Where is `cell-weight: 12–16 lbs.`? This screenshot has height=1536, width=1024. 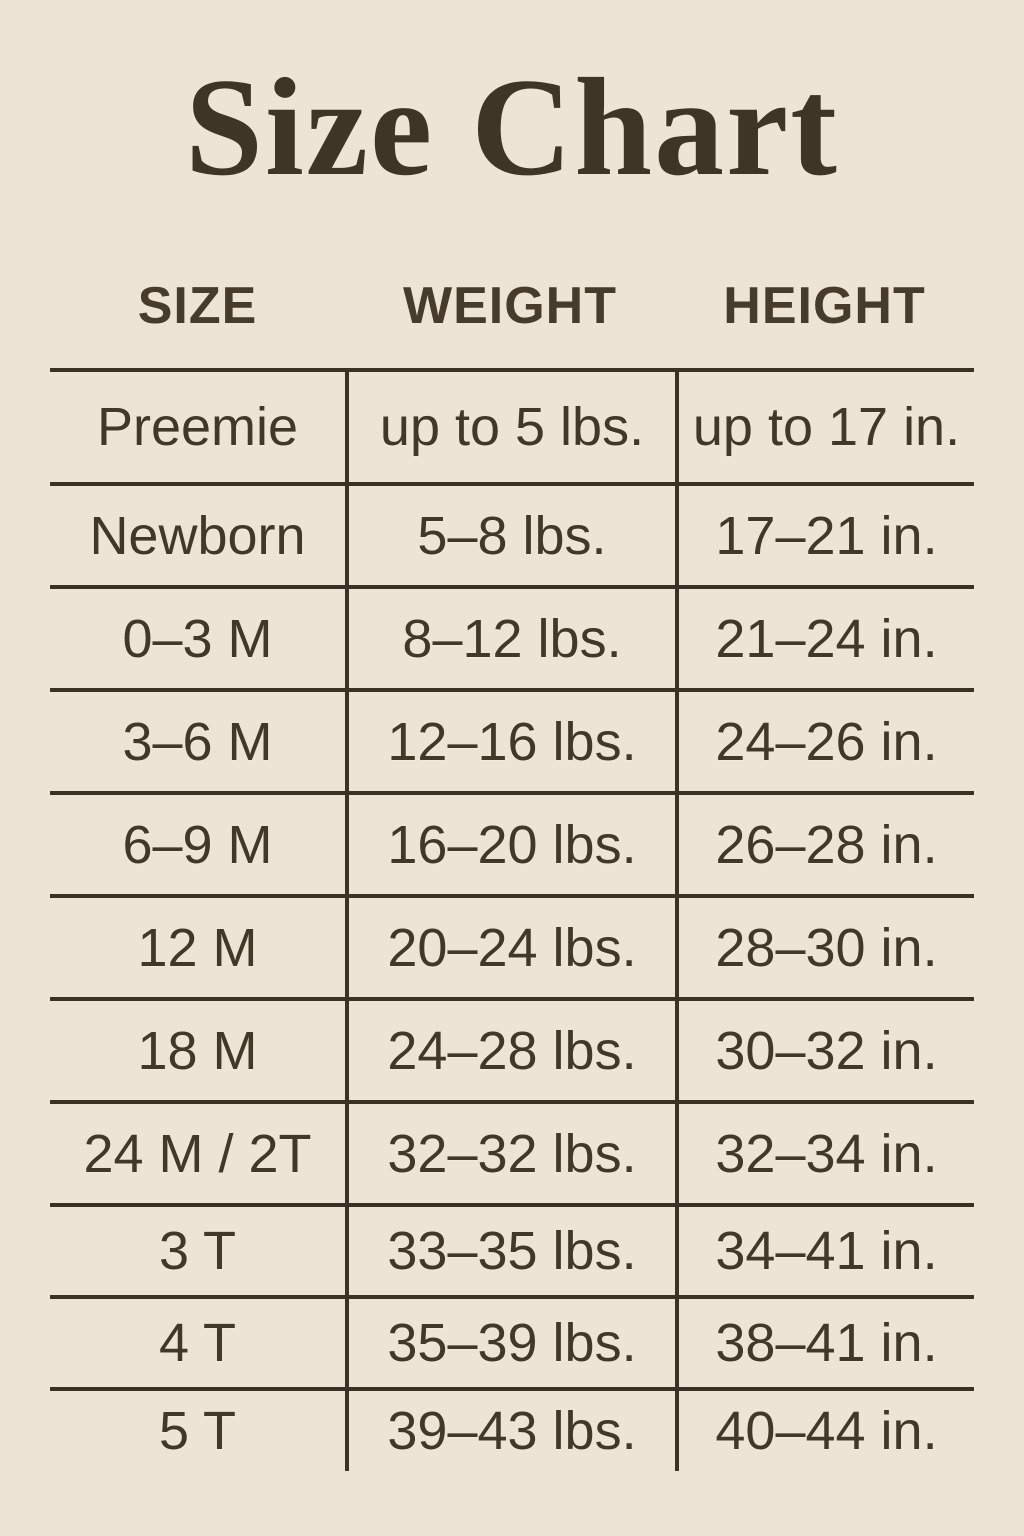
cell-weight: 12–16 lbs. is located at coordinates (510, 741).